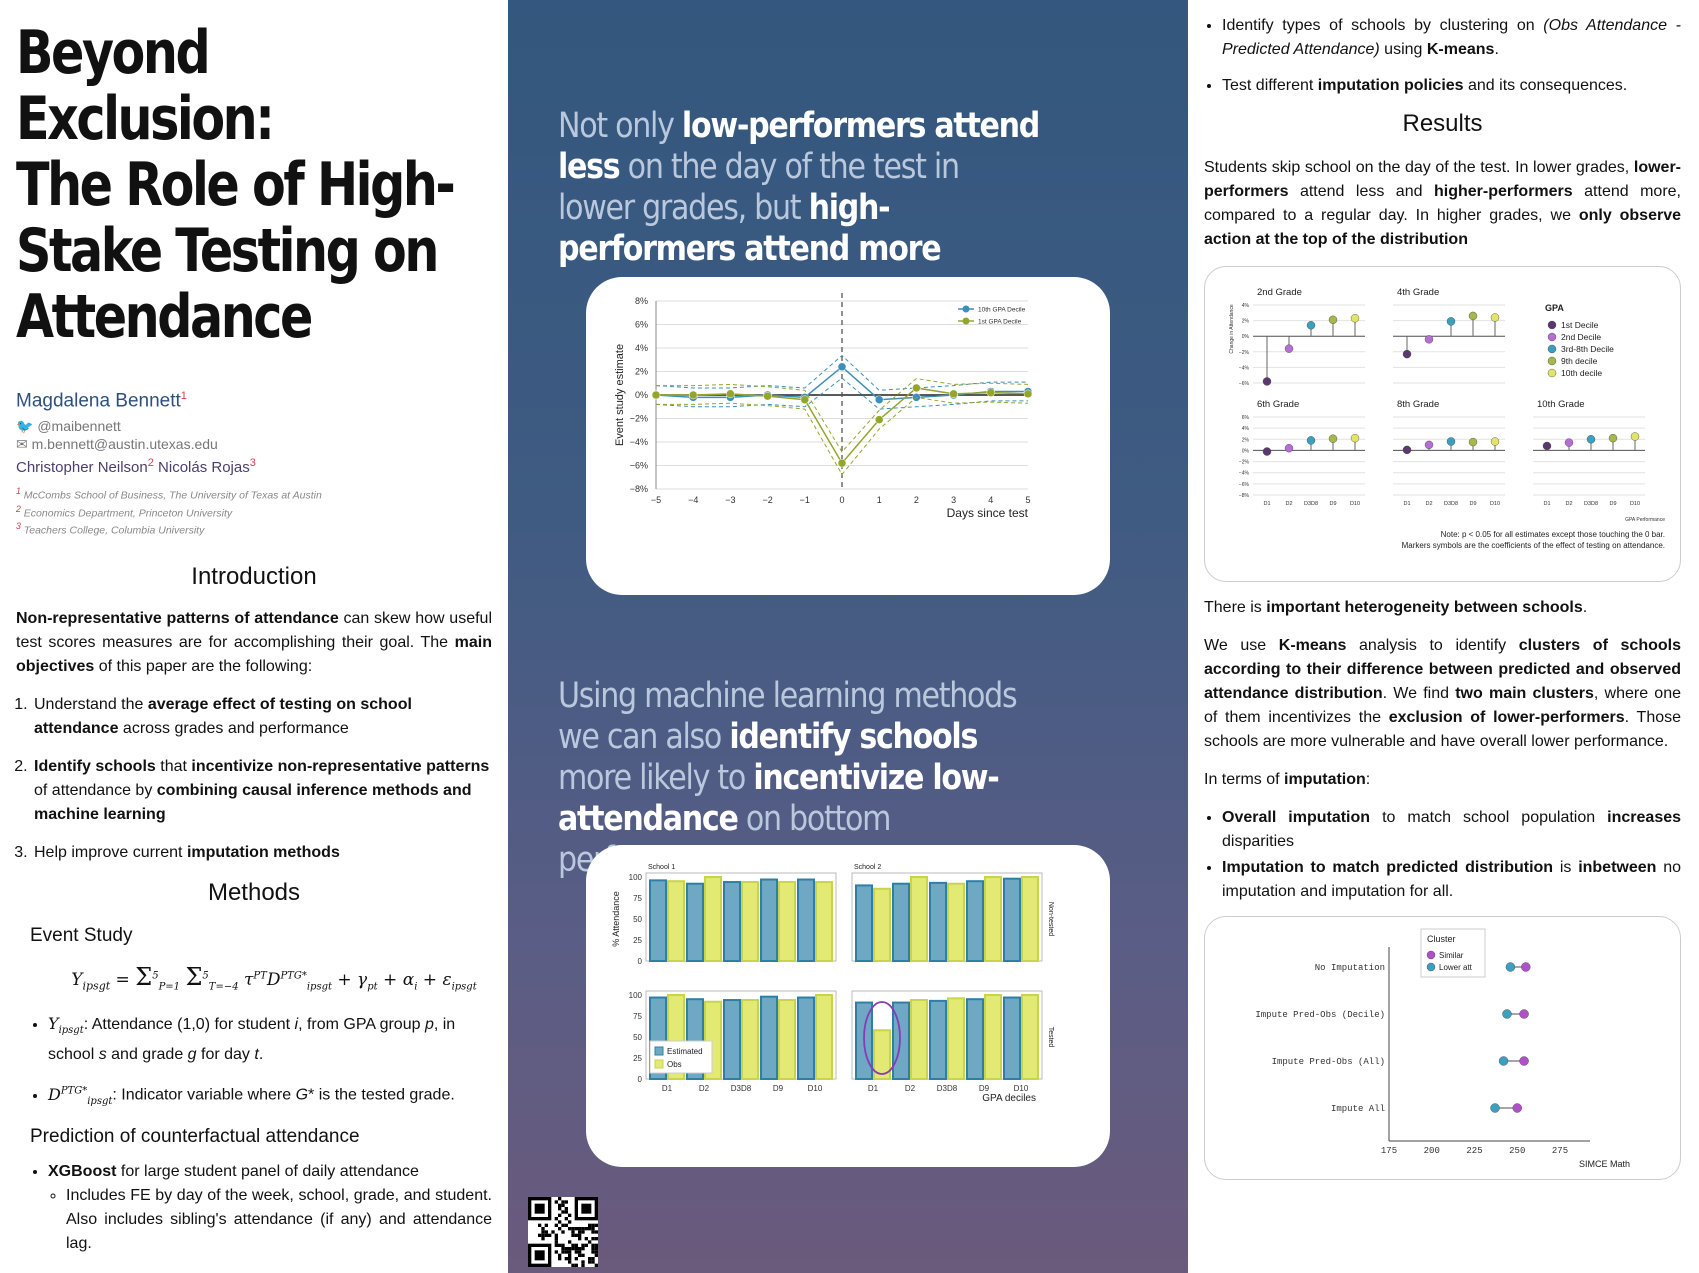 This screenshot has width=1699, height=1273. Describe the element at coordinates (195, 1136) in the screenshot. I see `prediction-heading: Prediction of counterfactual attendance` at that location.